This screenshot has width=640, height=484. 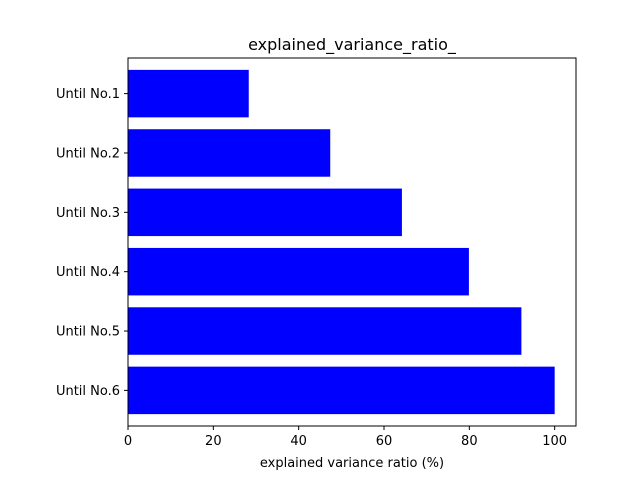 I want to click on y-tick-label: Until No.3, so click(x=88, y=213).